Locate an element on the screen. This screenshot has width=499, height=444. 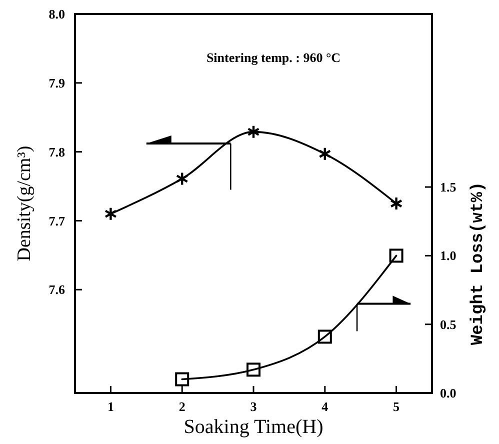
x-tick-label: 3 is located at coordinates (254, 406).